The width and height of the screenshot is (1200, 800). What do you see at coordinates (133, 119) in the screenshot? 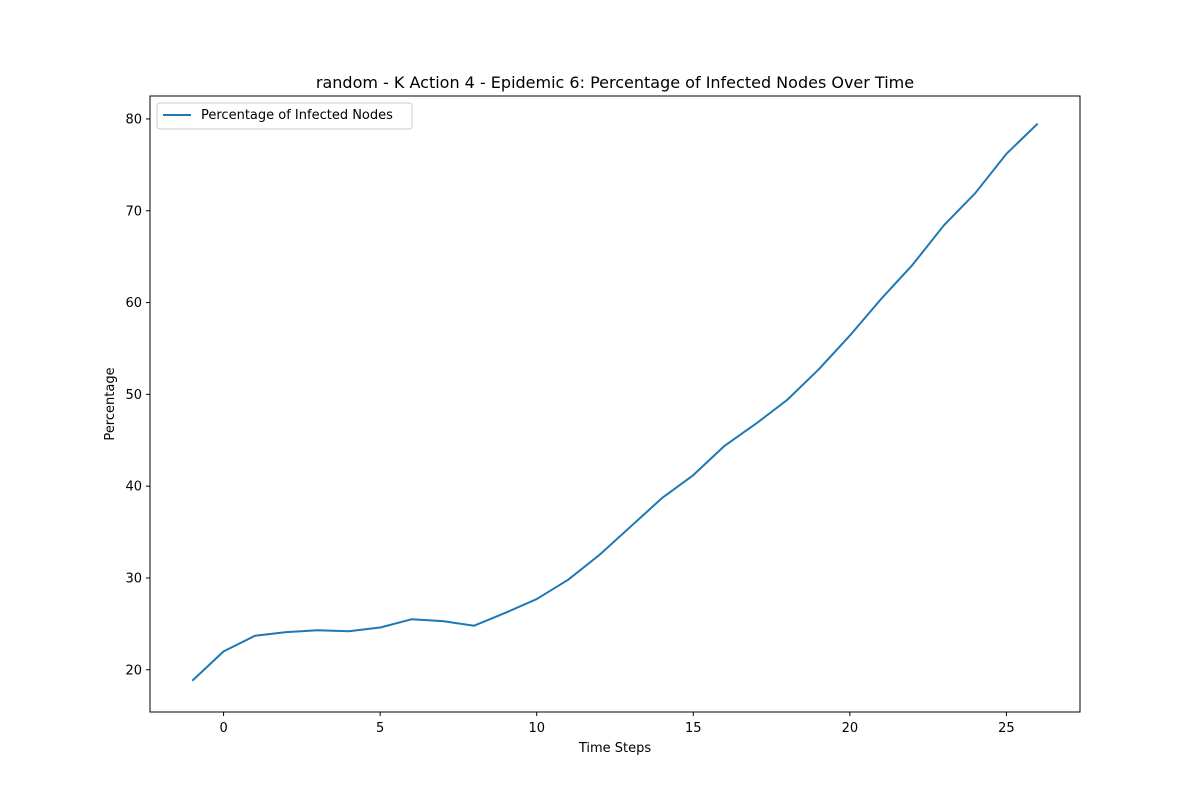
I see `y-tick-label: 80` at bounding box center [133, 119].